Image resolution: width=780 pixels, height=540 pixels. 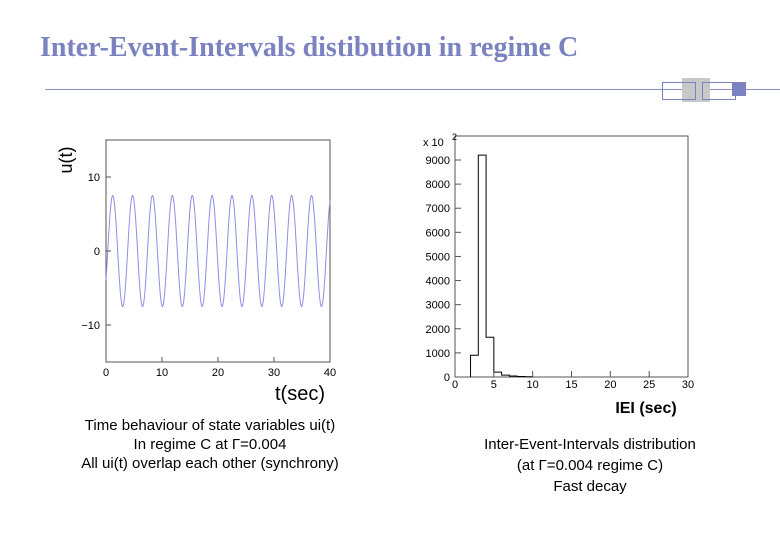 I want to click on y-tick-label: 8000, so click(x=438, y=185).